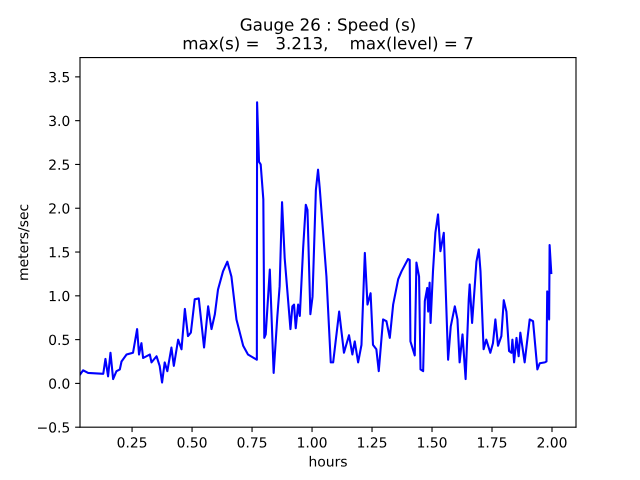 This screenshot has width=640, height=480. I want to click on chart-title: Gauge 26 : Speed (s) max(s) = 3.213, max(level) = 7, so click(328, 35).